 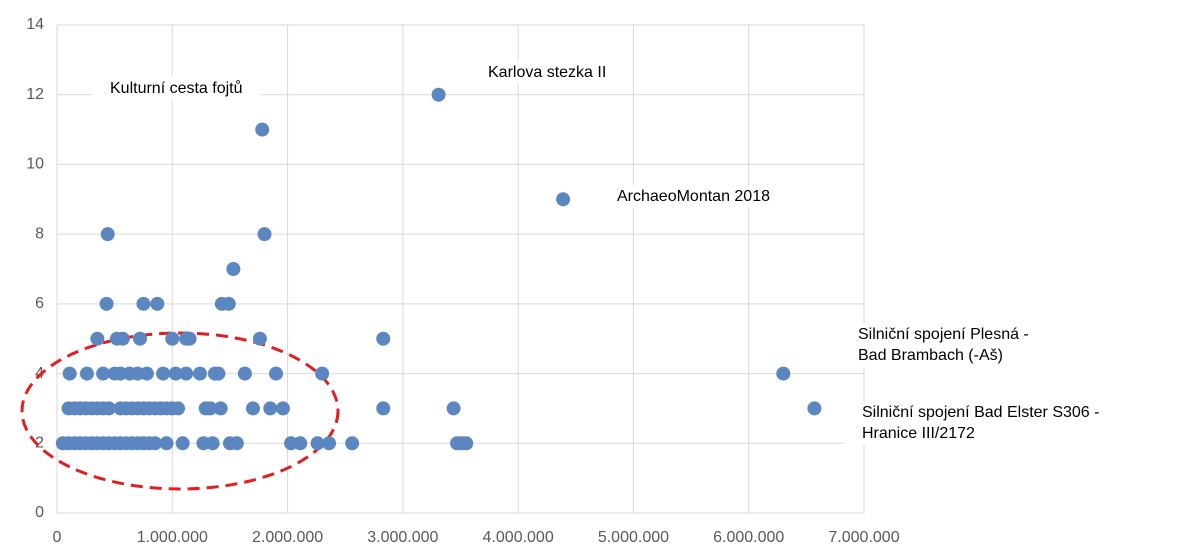 What do you see at coordinates (39, 303) in the screenshot?
I see `y-tick-label: 6` at bounding box center [39, 303].